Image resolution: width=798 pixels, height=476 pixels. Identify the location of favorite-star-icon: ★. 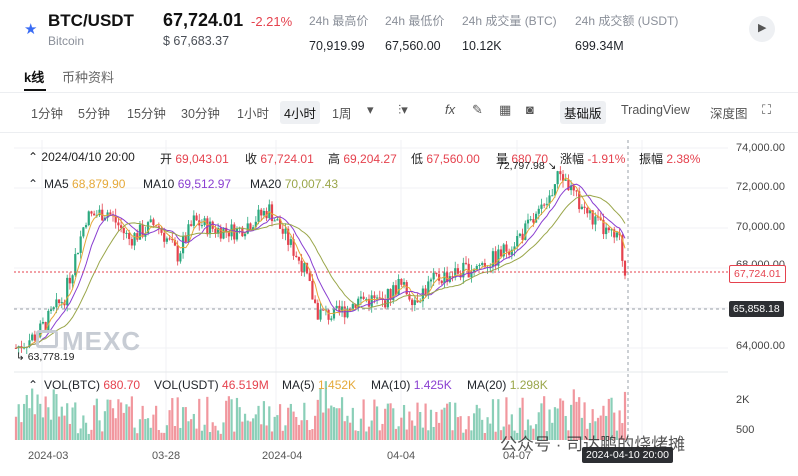
(31, 29).